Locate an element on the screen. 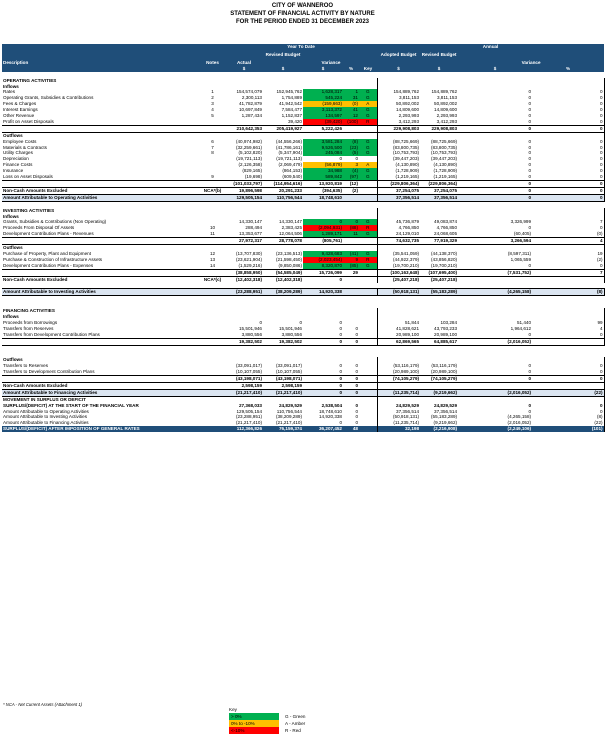 This screenshot has width=605, height=748. cell-adopted-budget: 32,198 is located at coordinates (399, 429).